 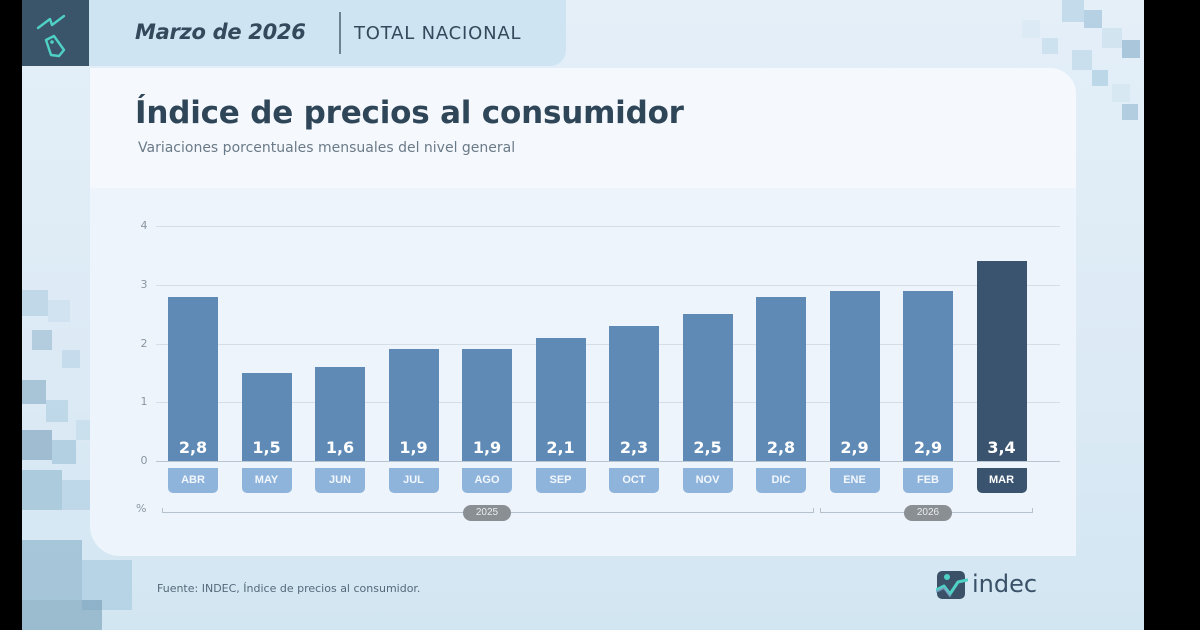 I want to click on y-tick-label: 2, so click(x=144, y=343).